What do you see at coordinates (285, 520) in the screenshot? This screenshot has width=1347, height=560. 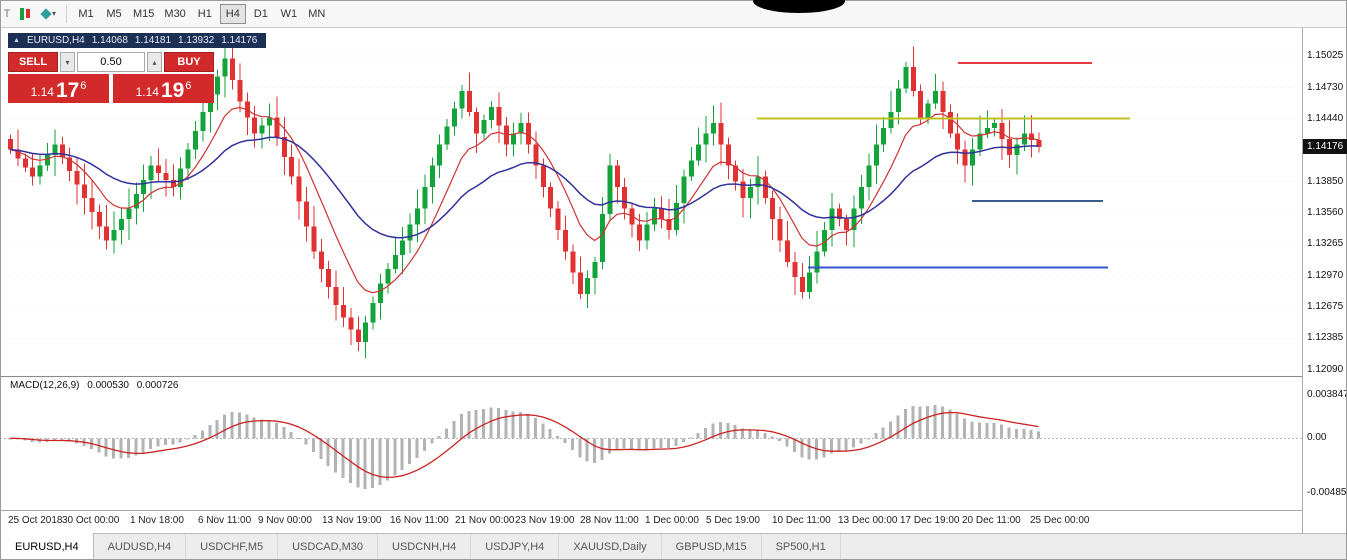 I see `time-label: 9 Nov 00:00` at bounding box center [285, 520].